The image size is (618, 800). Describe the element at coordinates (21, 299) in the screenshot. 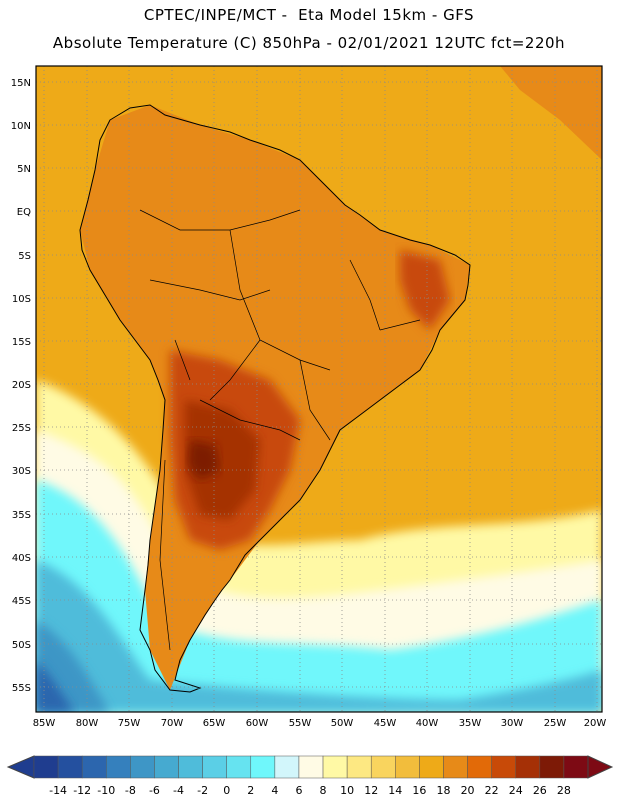

I see `lat-label: 10S` at that location.